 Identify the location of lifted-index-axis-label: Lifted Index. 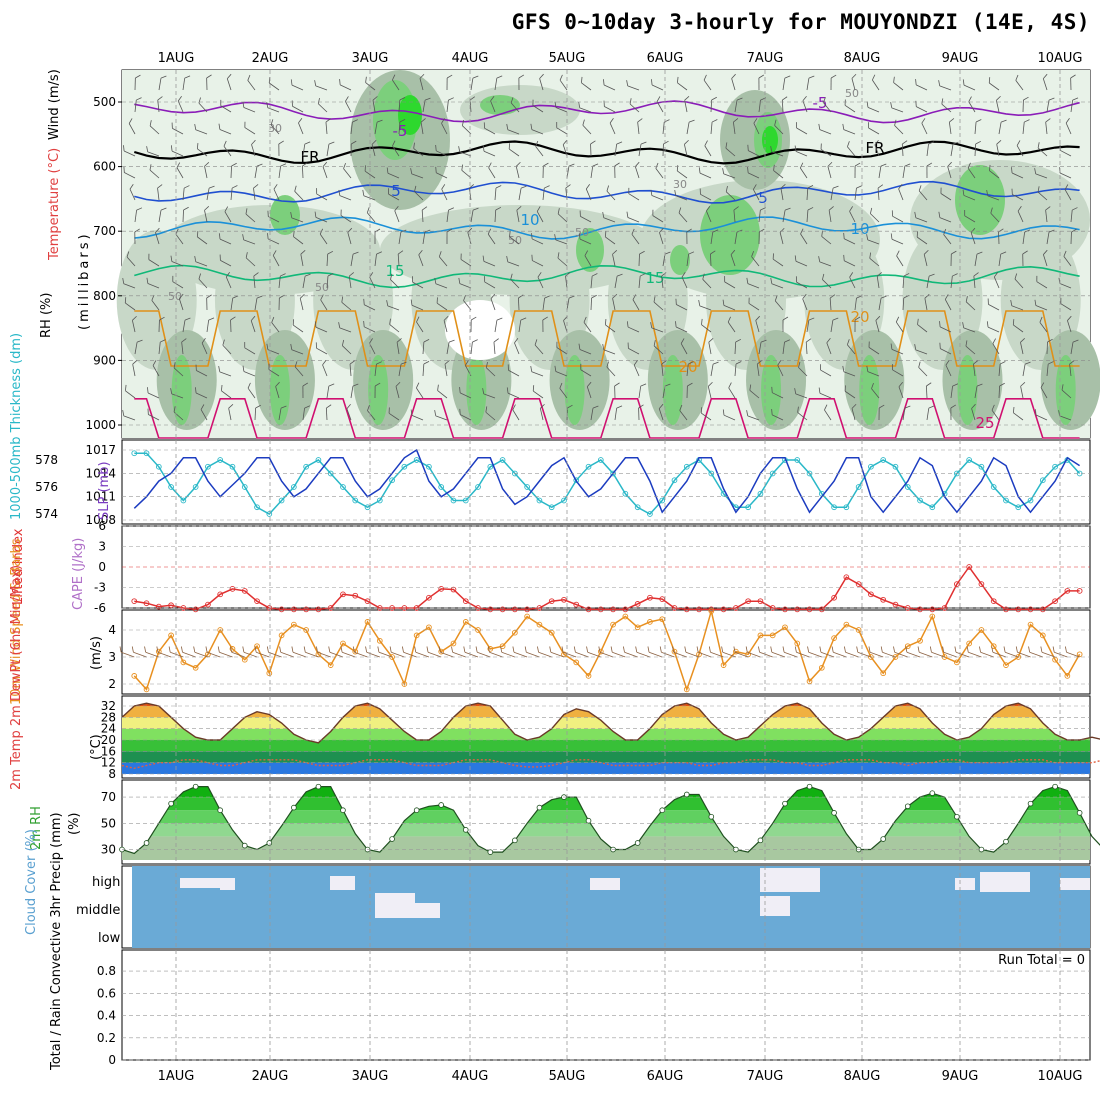
(18, 566).